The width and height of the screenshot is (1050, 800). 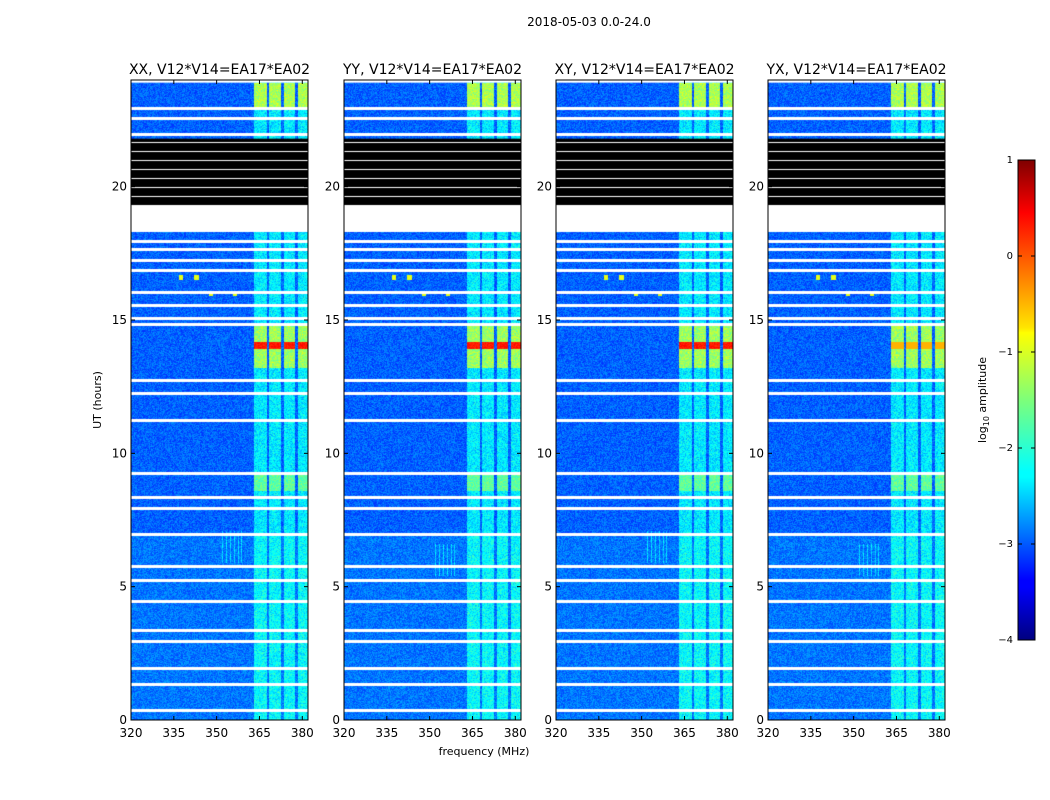 I want to click on colorbar-label: log10 amplitude, so click(x=983, y=400).